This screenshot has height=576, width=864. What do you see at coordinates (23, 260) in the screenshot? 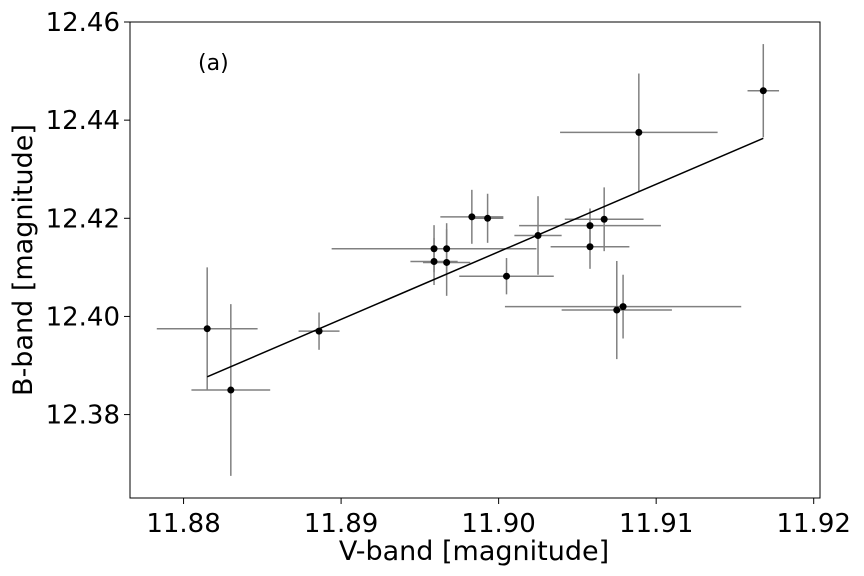
I see `y-axis-label: B-band [magnitude]` at bounding box center [23, 260].